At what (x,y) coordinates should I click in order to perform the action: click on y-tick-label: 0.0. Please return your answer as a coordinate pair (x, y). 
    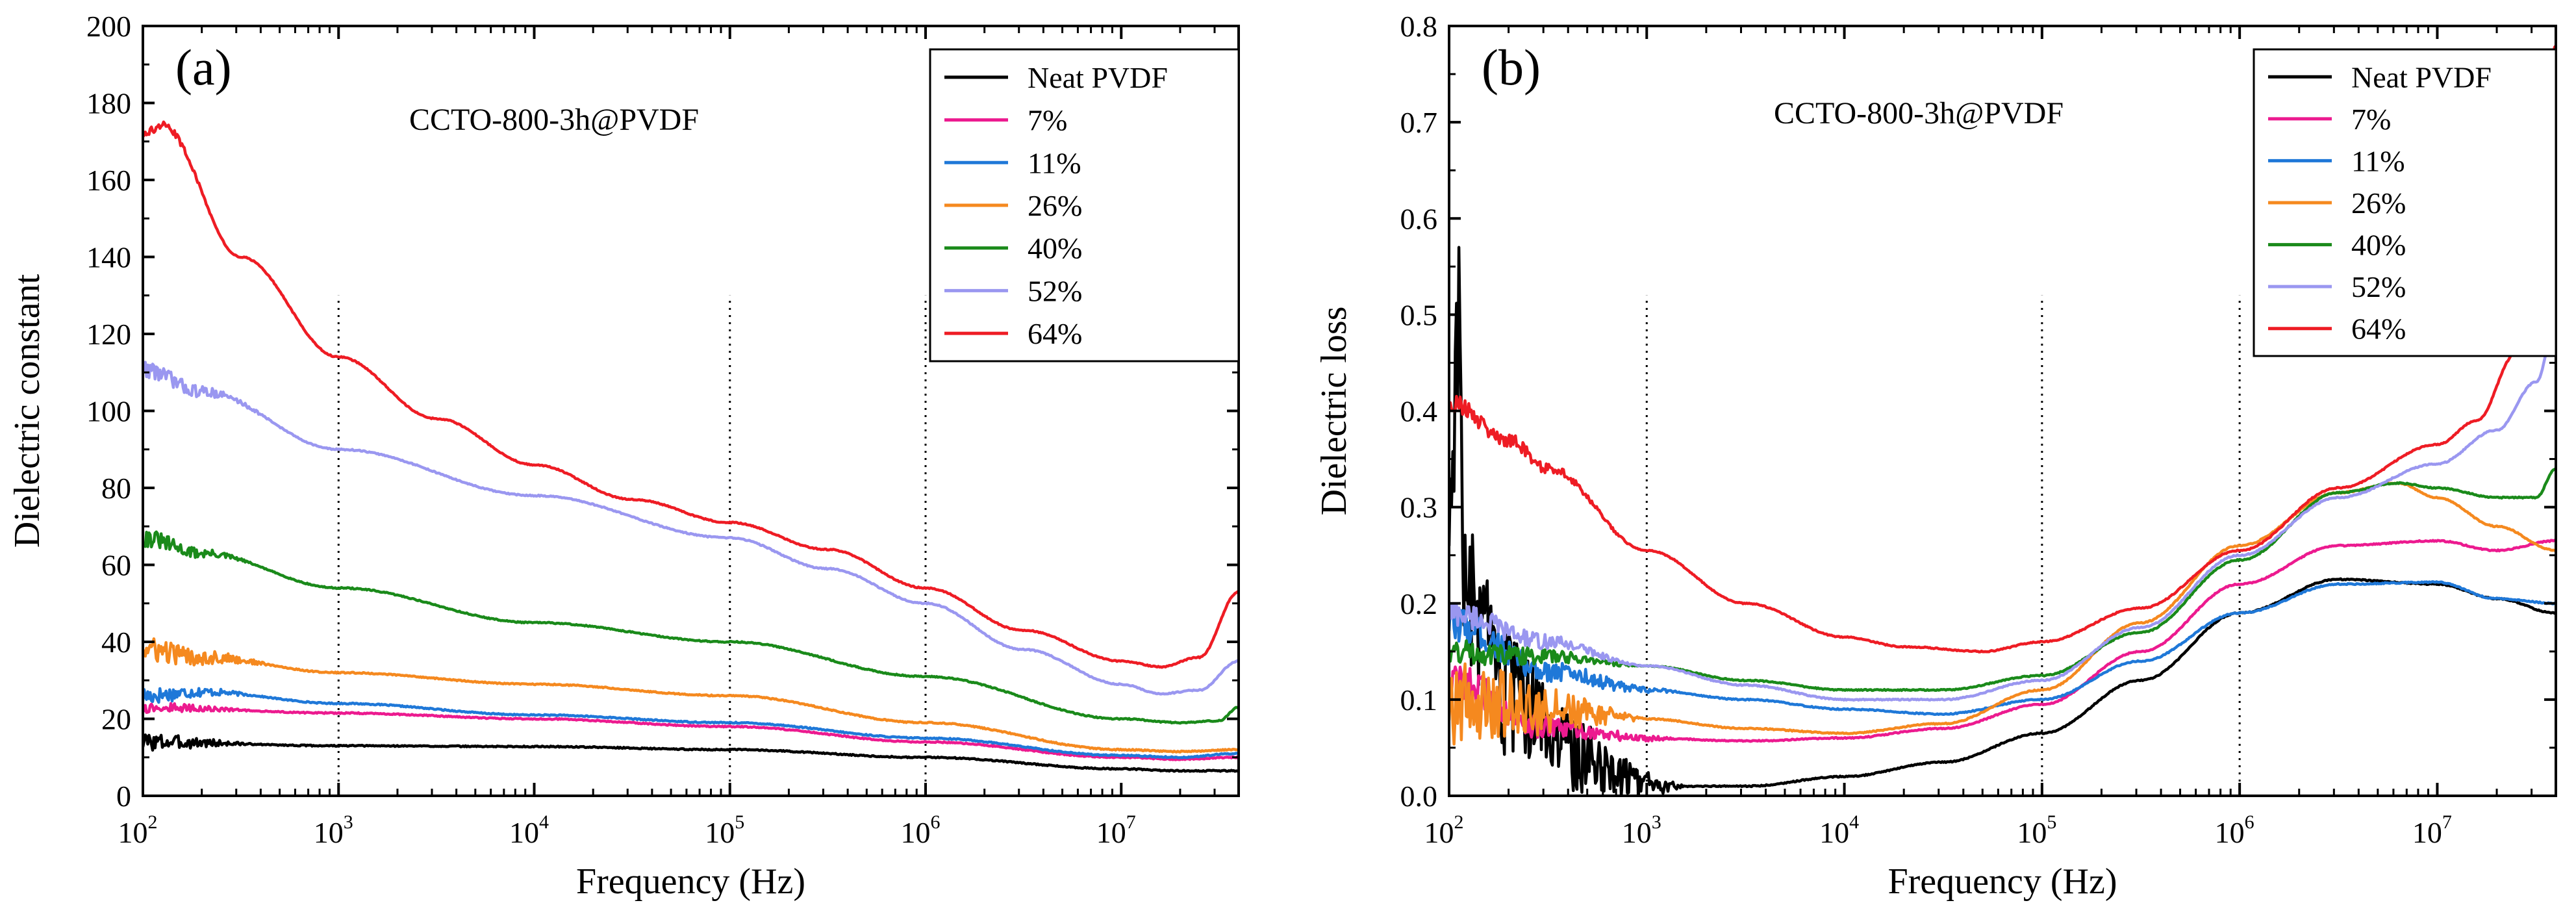
    Looking at the image, I should click on (1419, 796).